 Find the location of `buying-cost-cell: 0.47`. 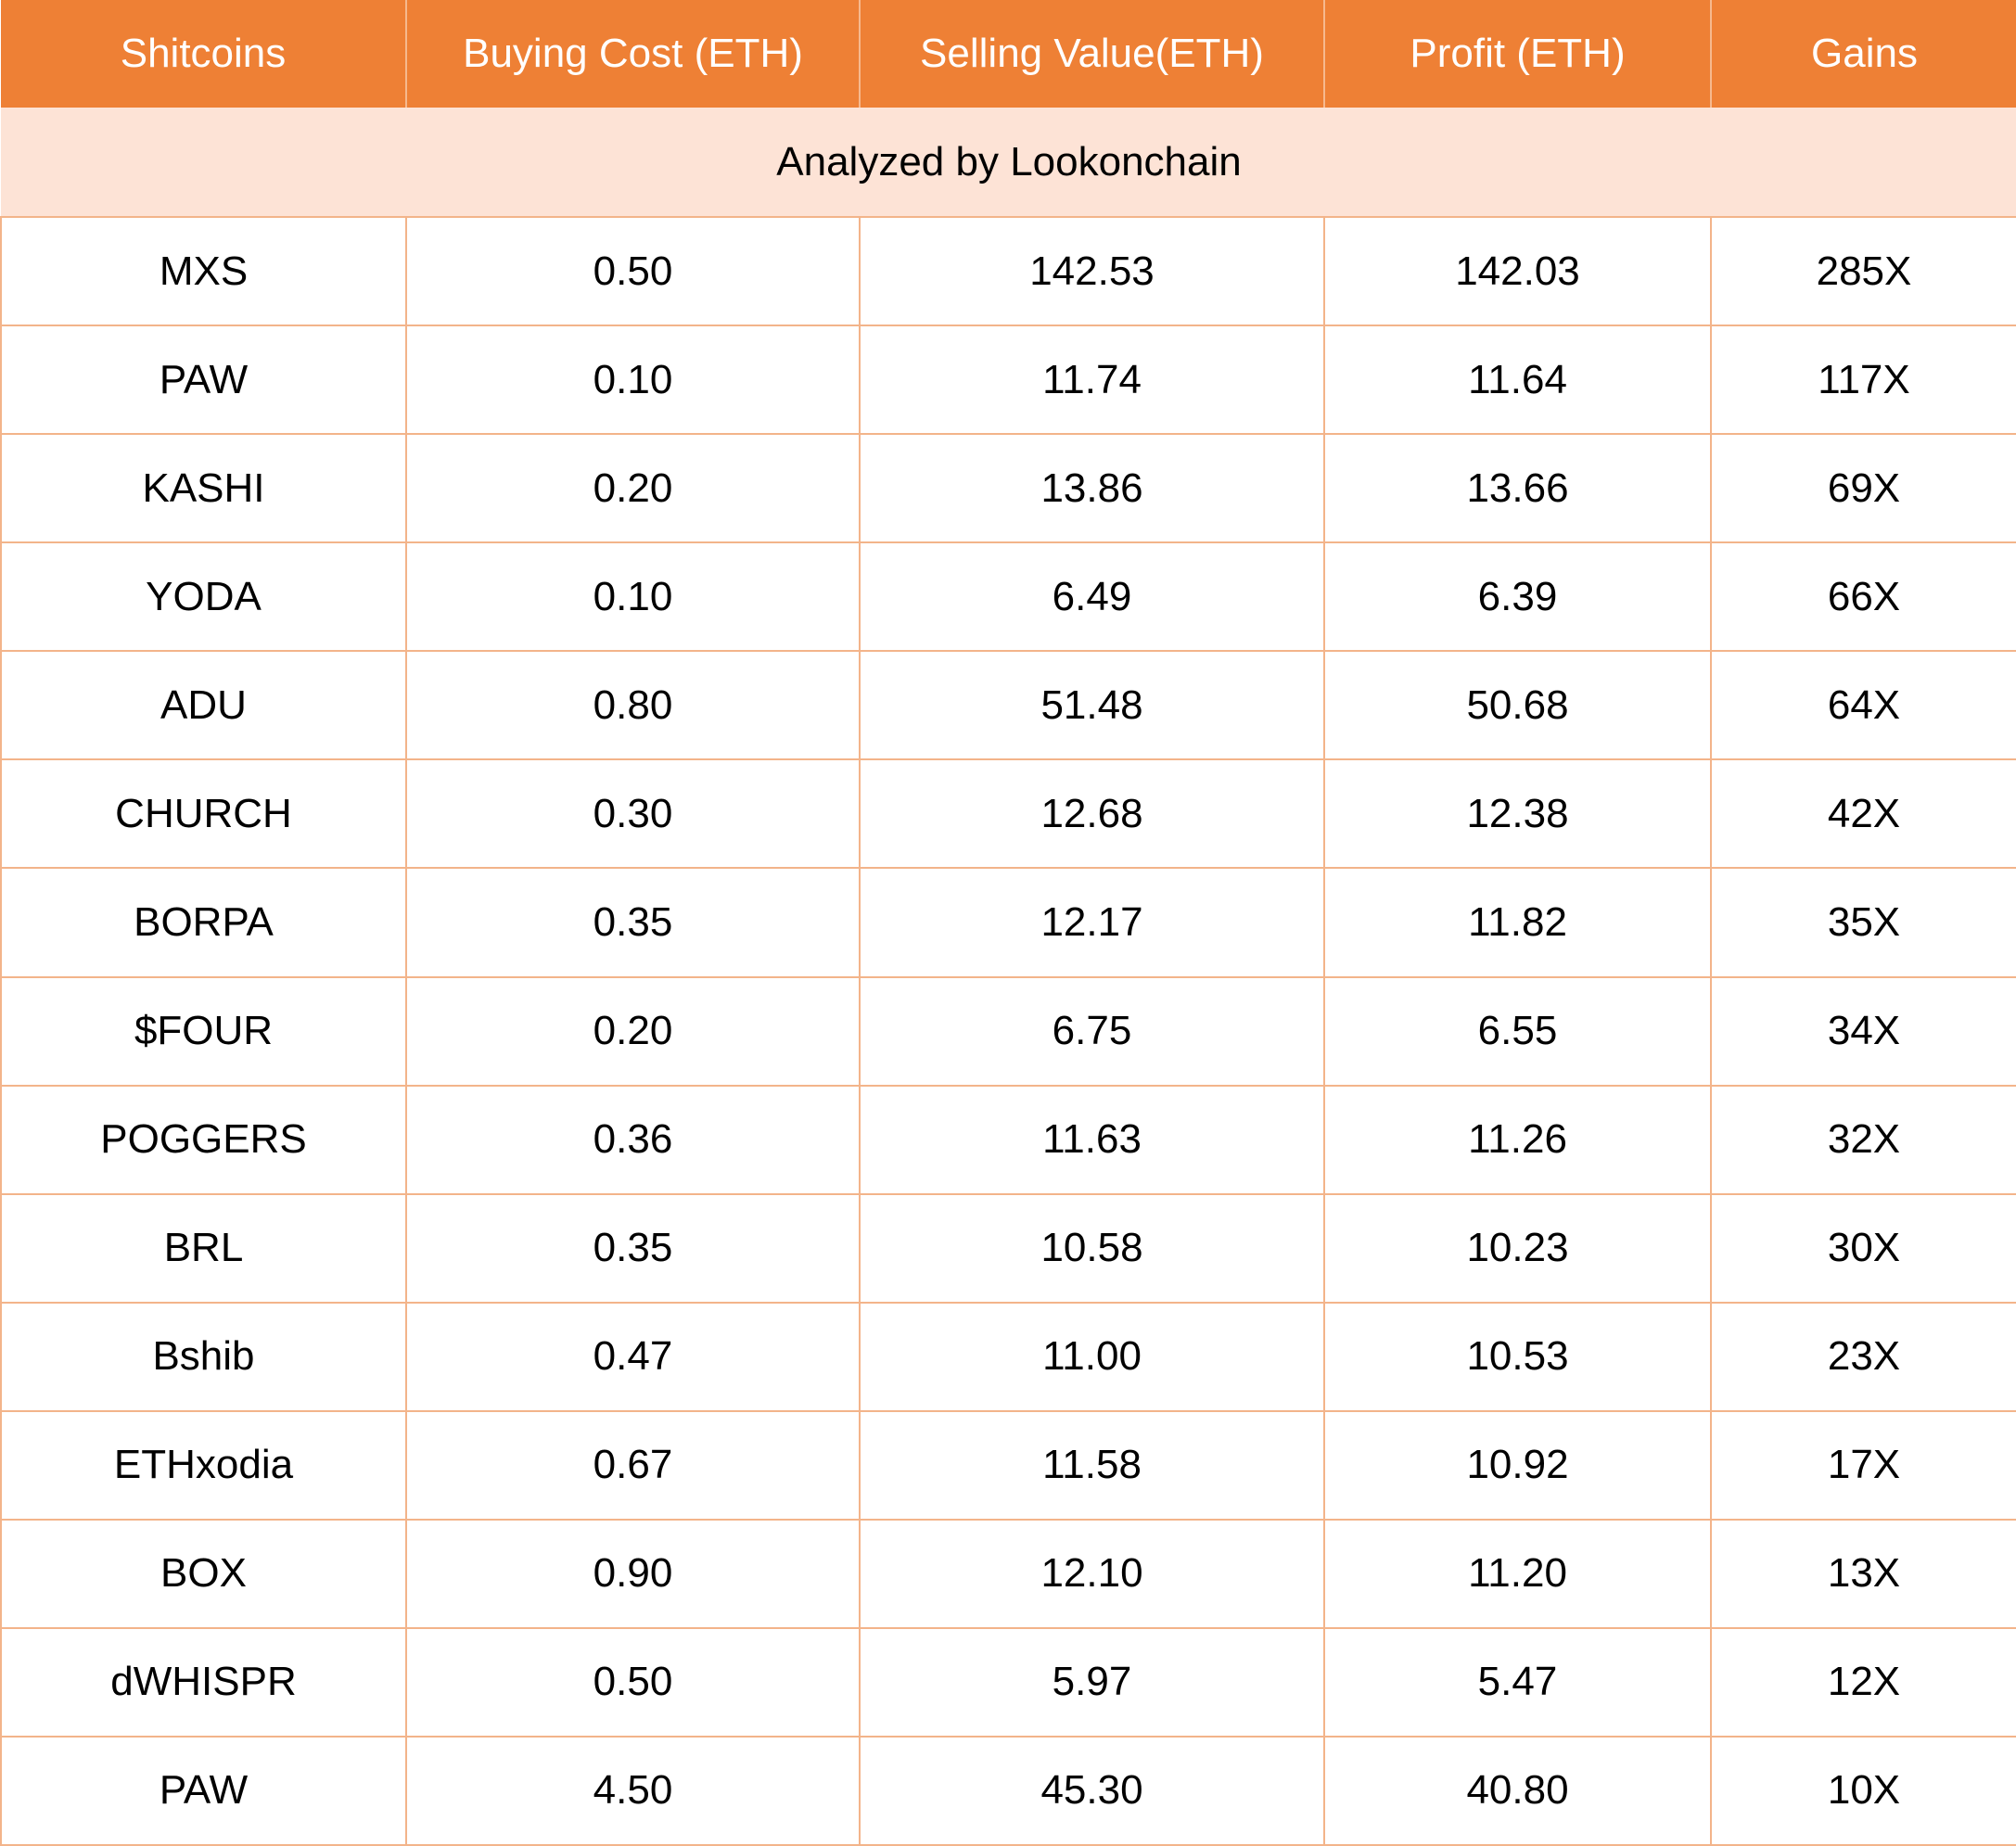

buying-cost-cell: 0.47 is located at coordinates (633, 1357).